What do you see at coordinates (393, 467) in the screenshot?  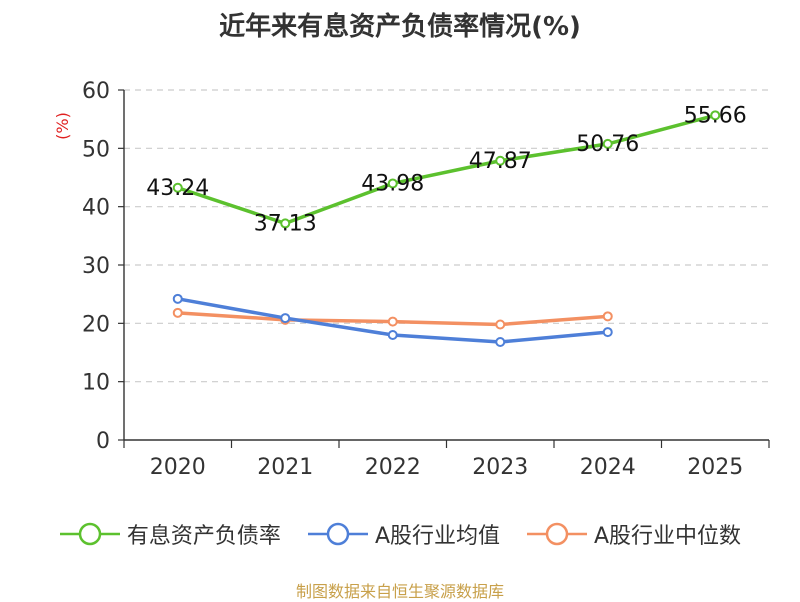 I see `x-tick-label: 2022` at bounding box center [393, 467].